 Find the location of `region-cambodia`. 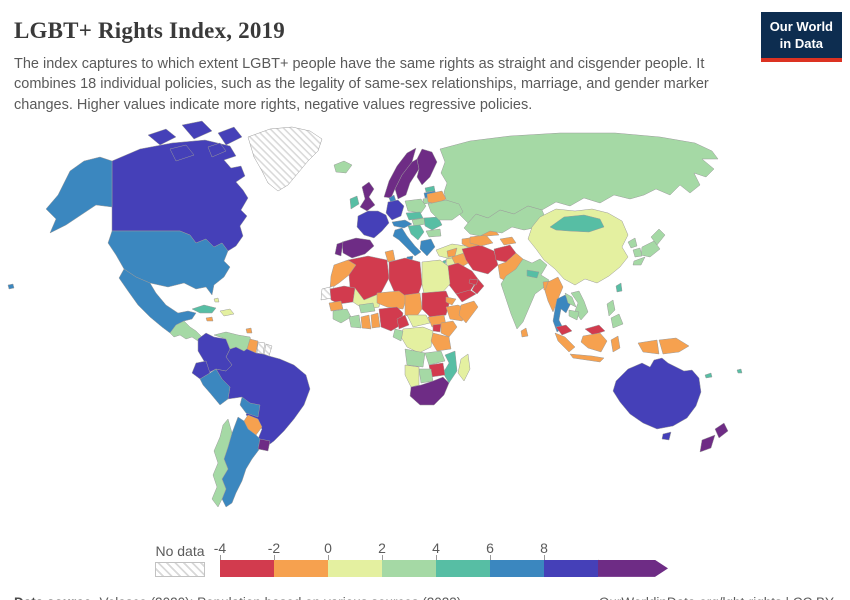

region-cambodia is located at coordinates (574, 315).